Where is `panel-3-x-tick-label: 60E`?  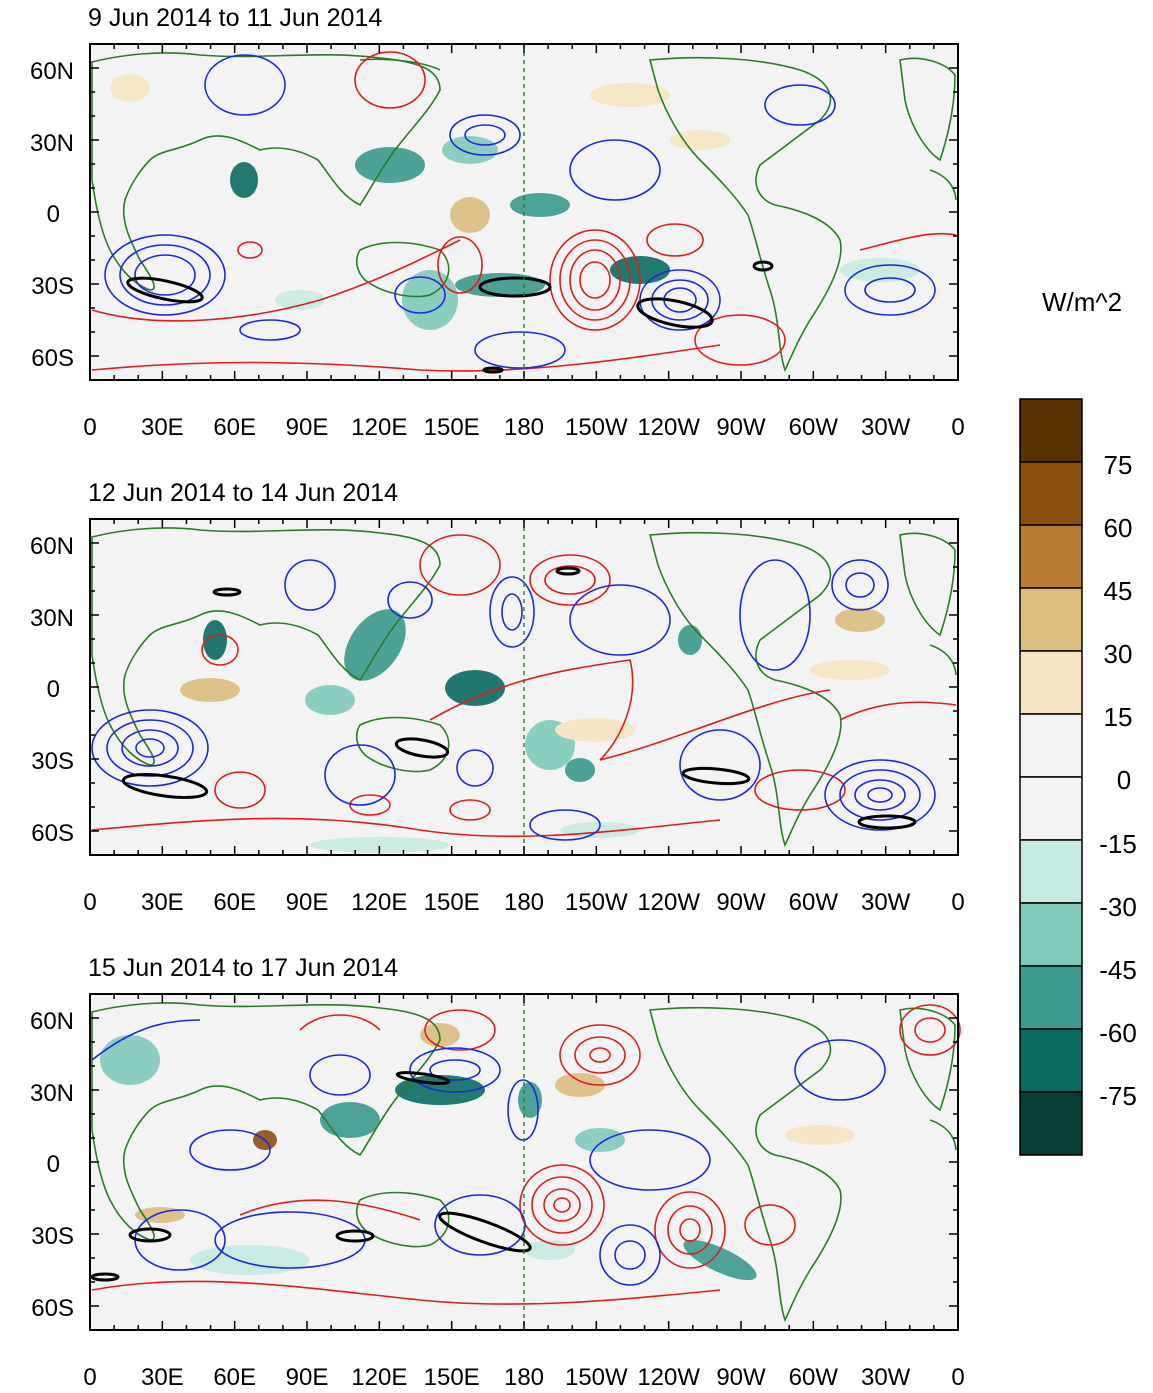
panel-3-x-tick-label: 60E is located at coordinates (234, 1377).